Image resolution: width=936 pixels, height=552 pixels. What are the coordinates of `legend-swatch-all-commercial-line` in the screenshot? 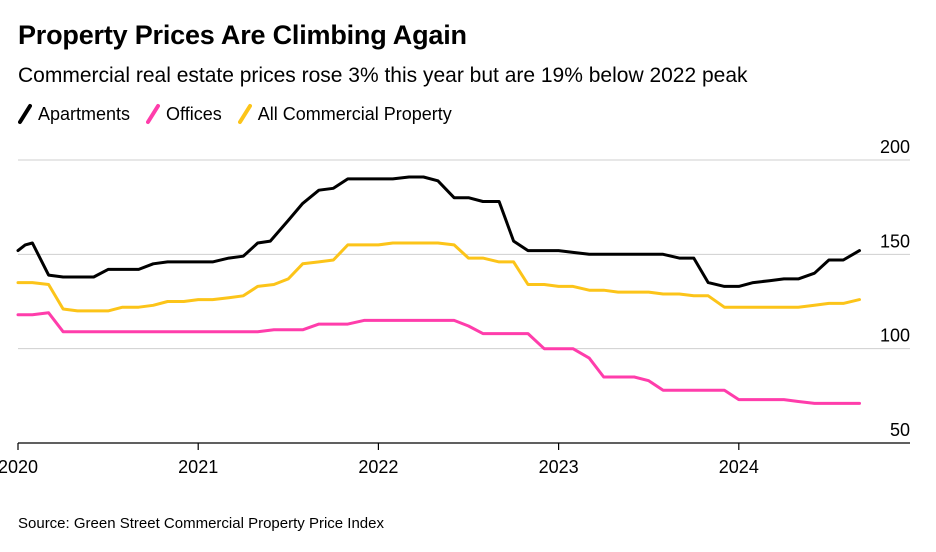 It's located at (244, 114).